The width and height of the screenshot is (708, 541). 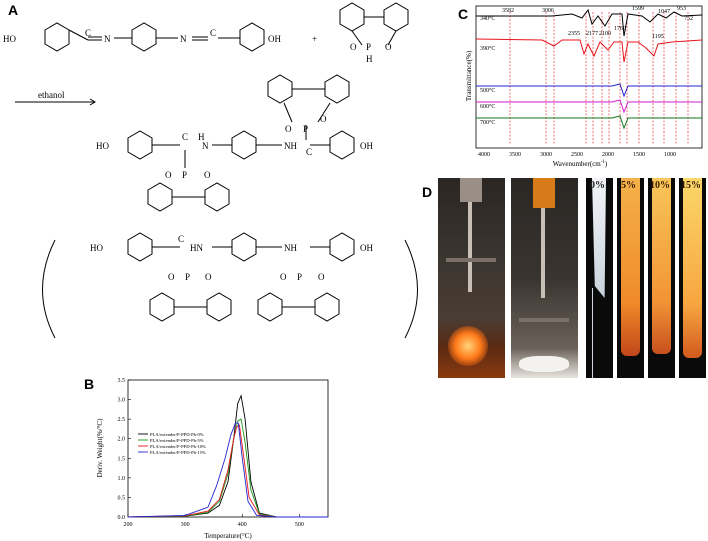 What do you see at coordinates (487, 90) in the screenshot?
I see `ftir-temp-500: 500°C` at bounding box center [487, 90].